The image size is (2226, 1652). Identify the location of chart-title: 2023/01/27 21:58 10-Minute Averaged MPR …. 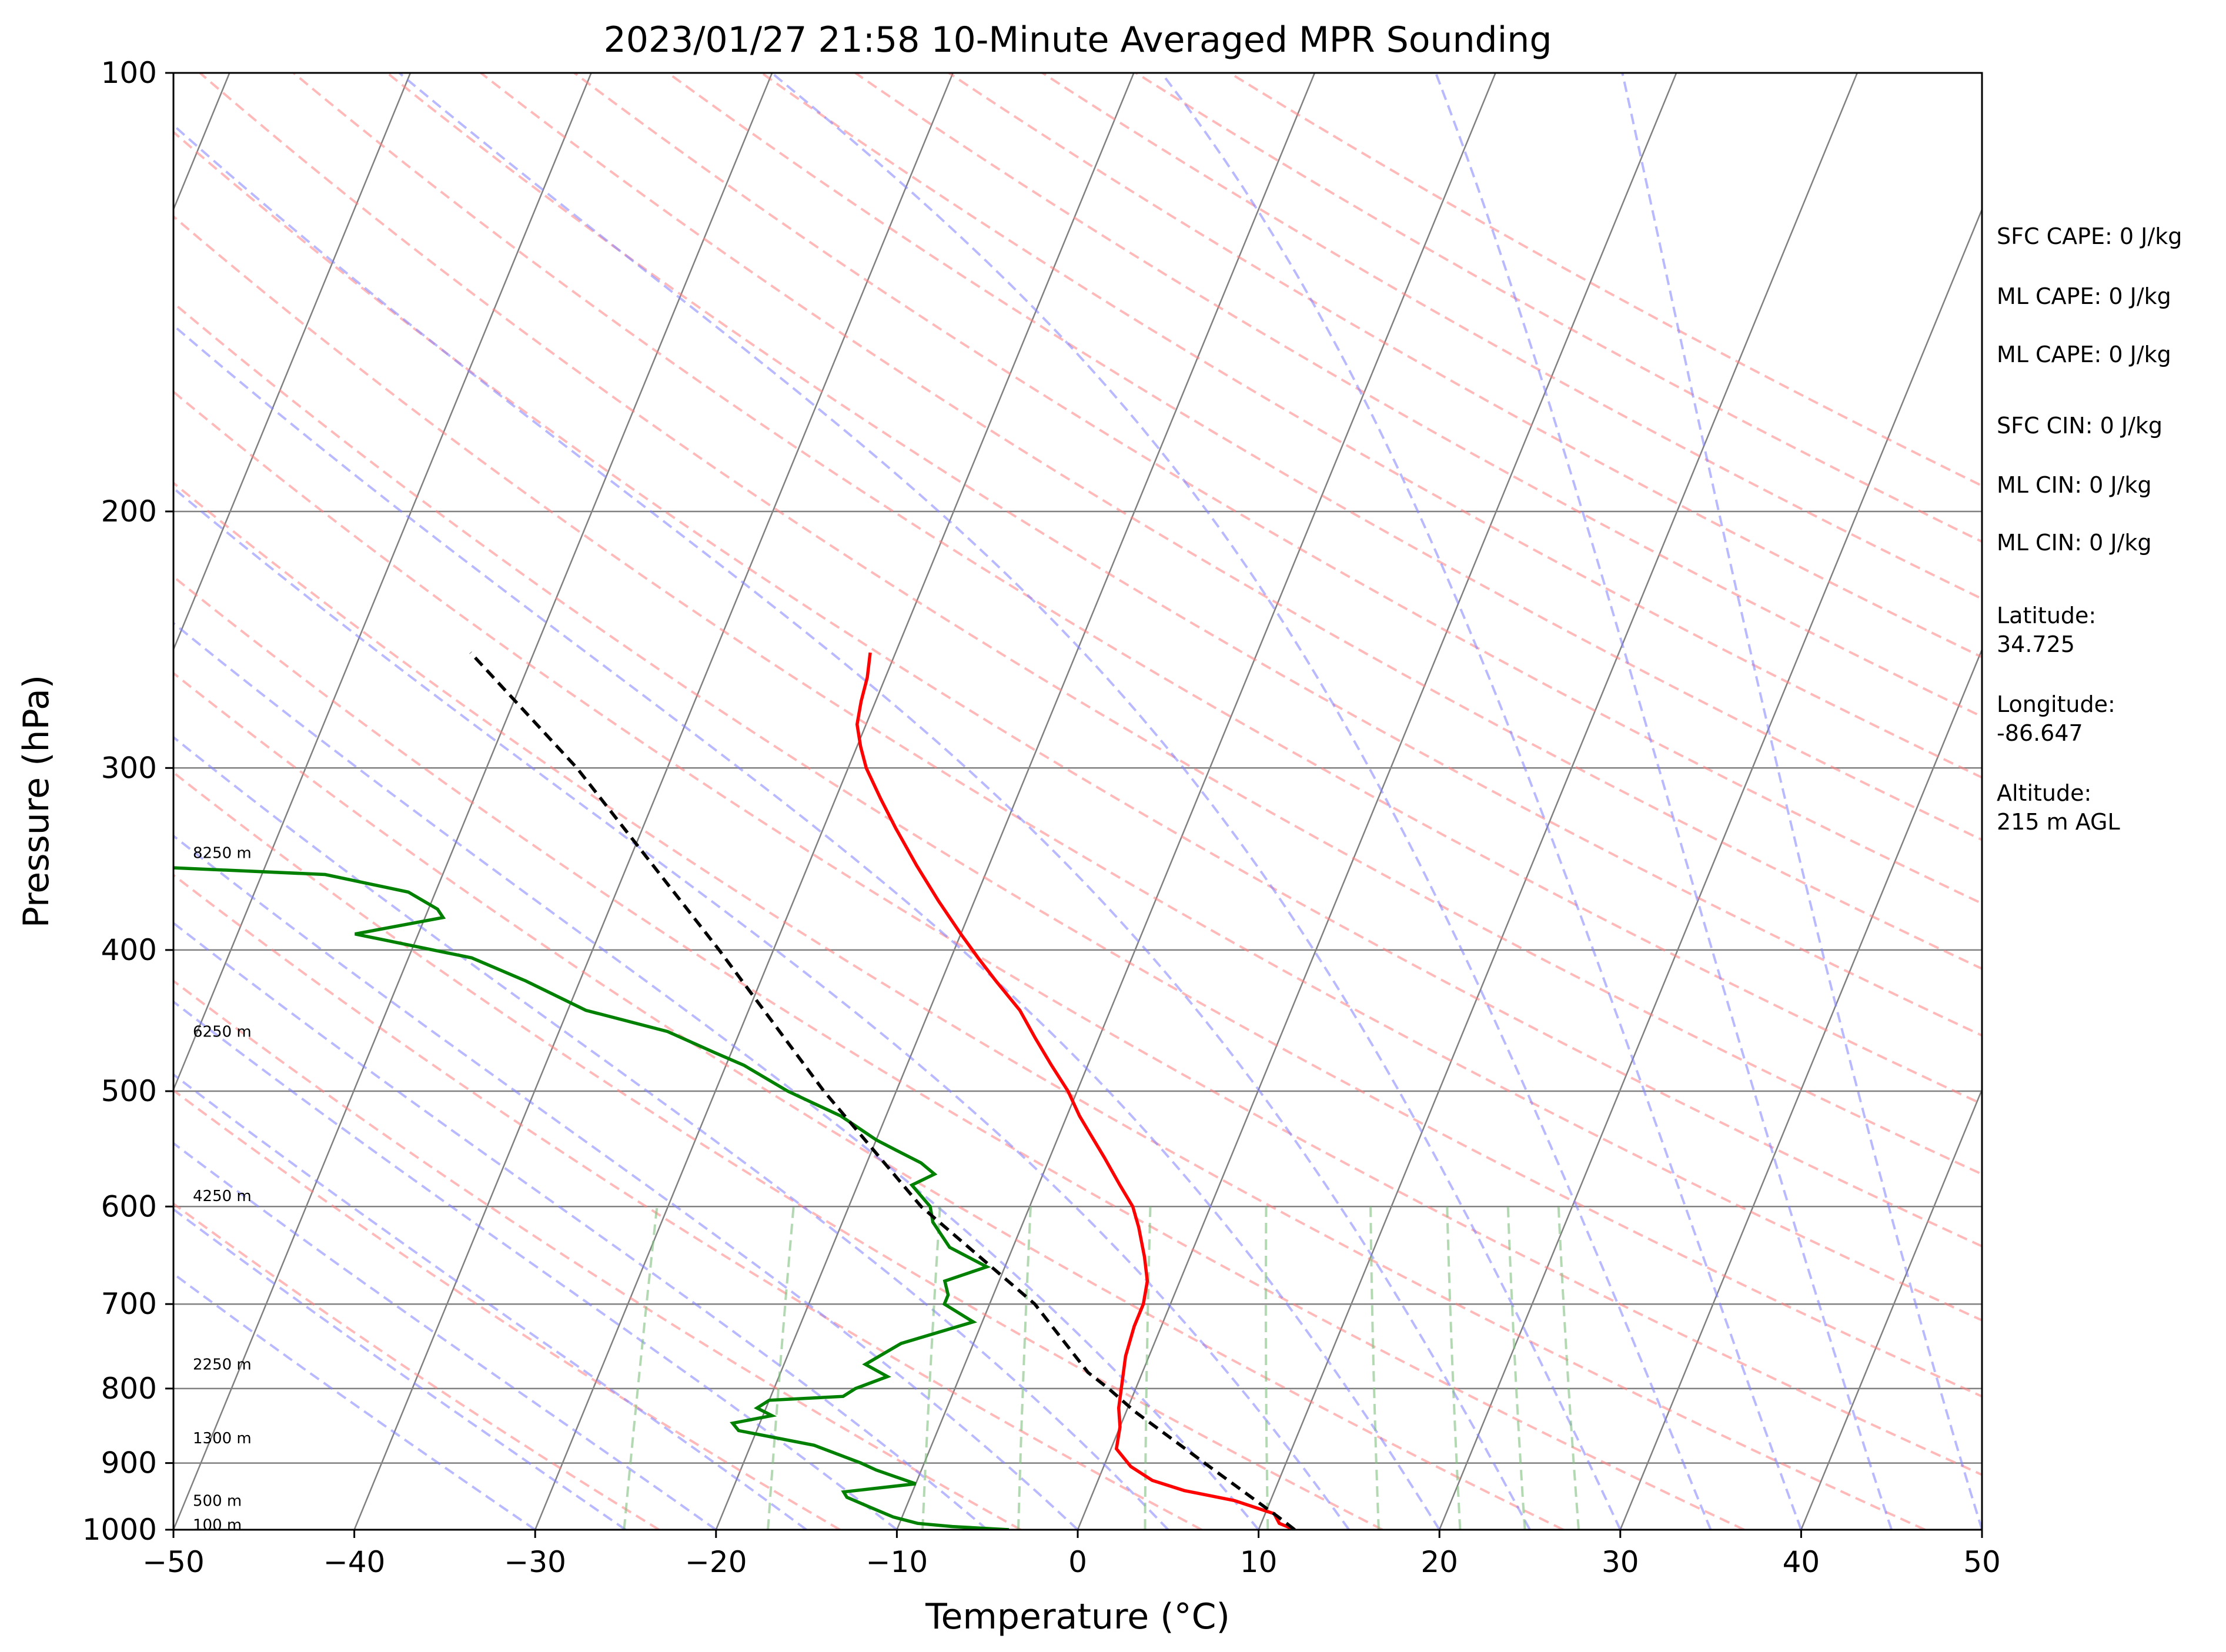
(1078, 40).